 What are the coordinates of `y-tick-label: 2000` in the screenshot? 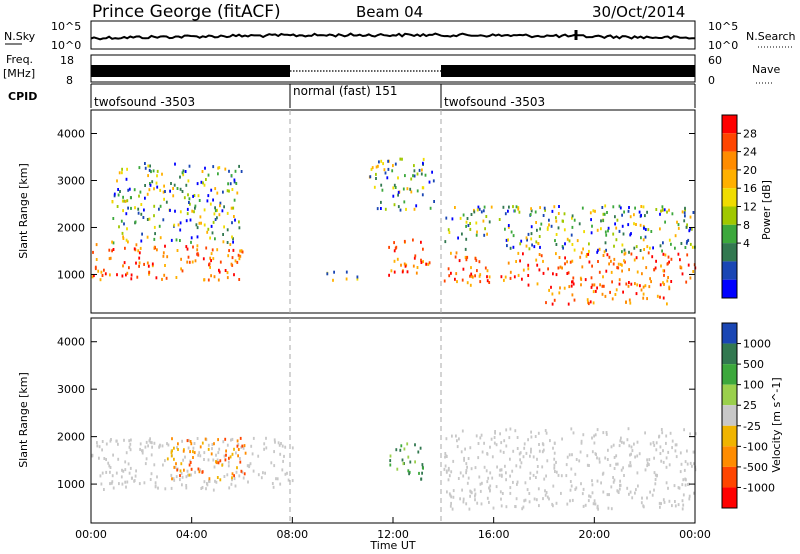 It's located at (71, 437).